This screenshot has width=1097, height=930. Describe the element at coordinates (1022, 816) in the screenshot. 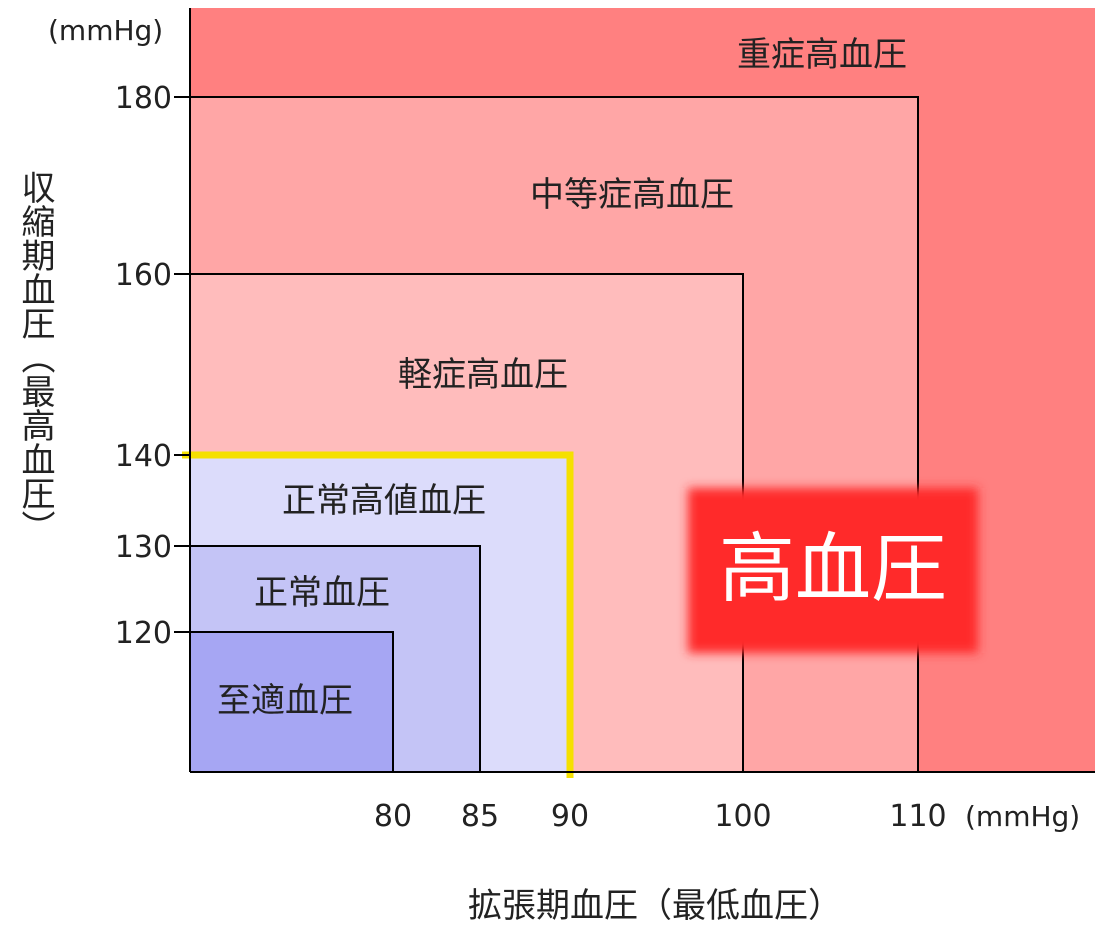

I see `x-unit-label: (mmHg)` at that location.